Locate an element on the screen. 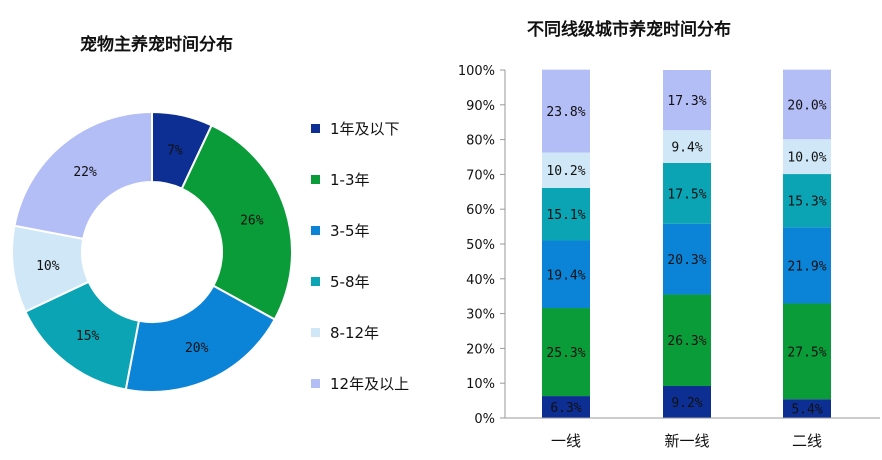 The image size is (882, 460). donut-slice-label: 15% is located at coordinates (88, 336).